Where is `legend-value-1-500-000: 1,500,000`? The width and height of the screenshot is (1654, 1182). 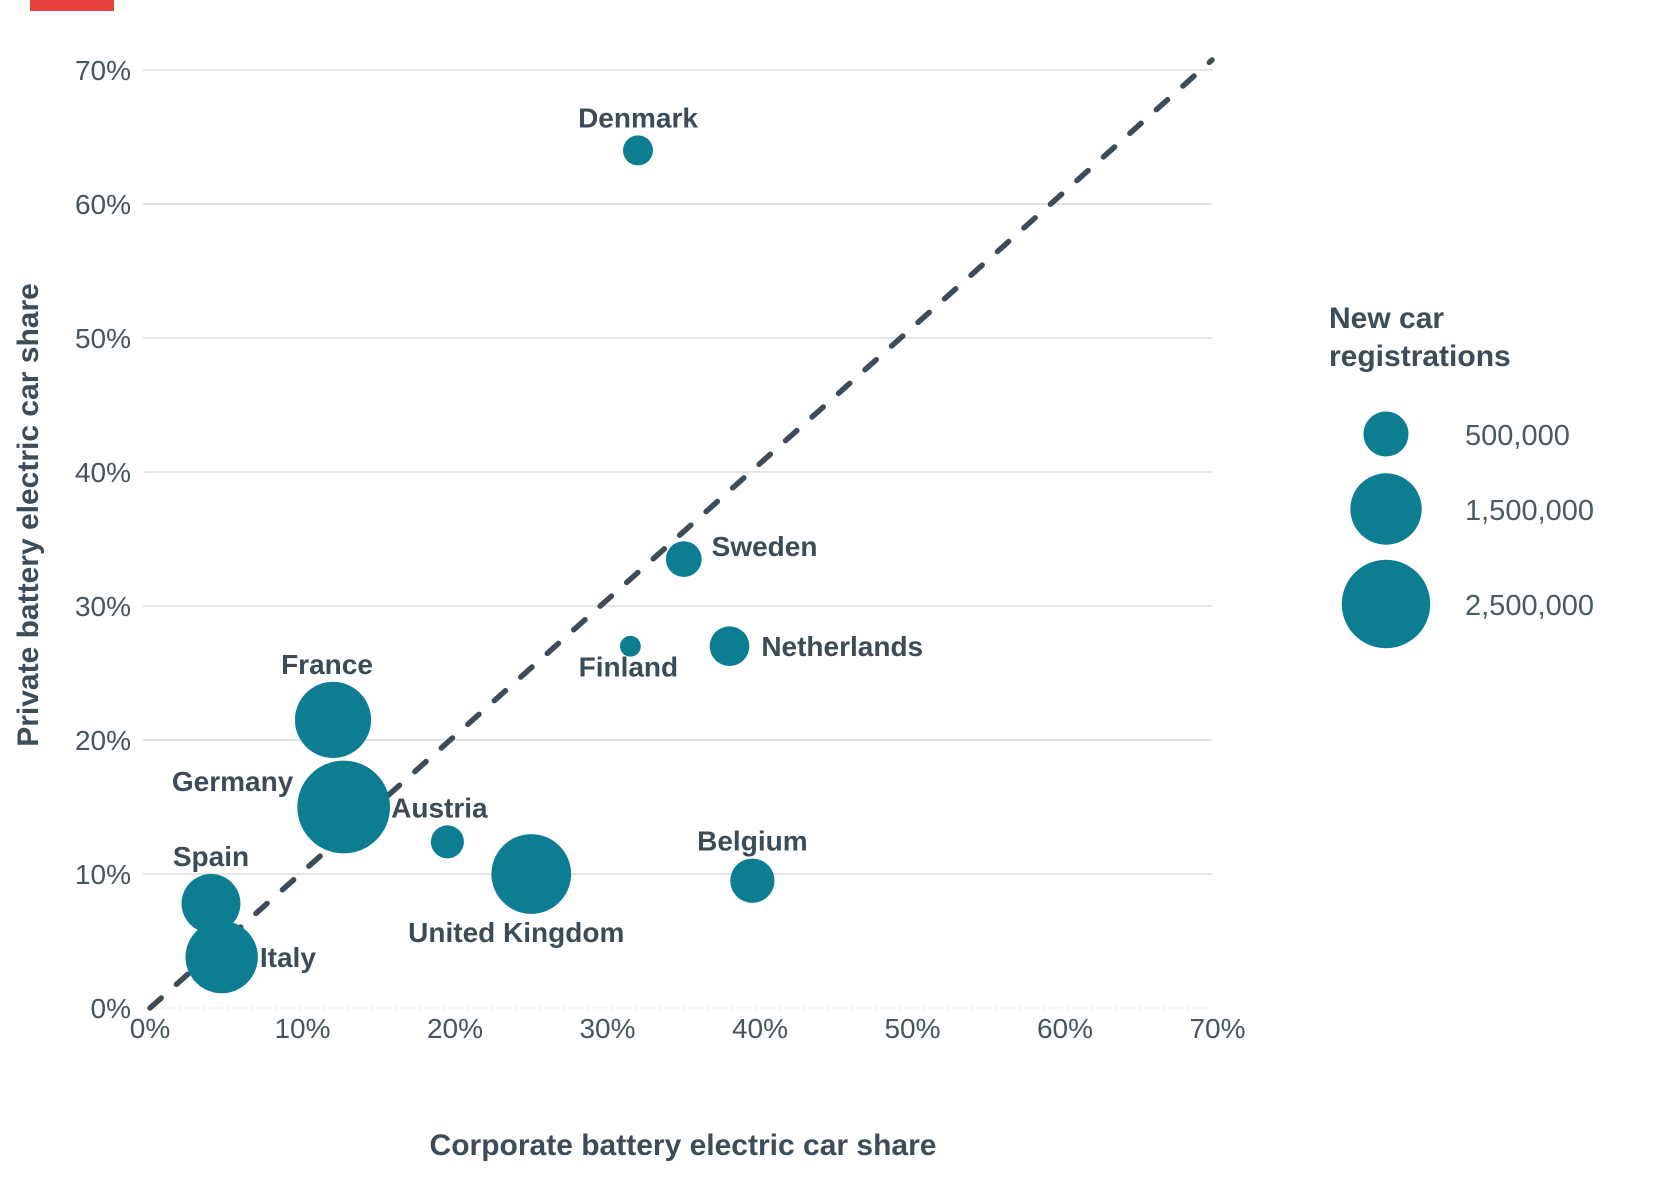
legend-value-1-500-000: 1,500,000 is located at coordinates (1529, 511).